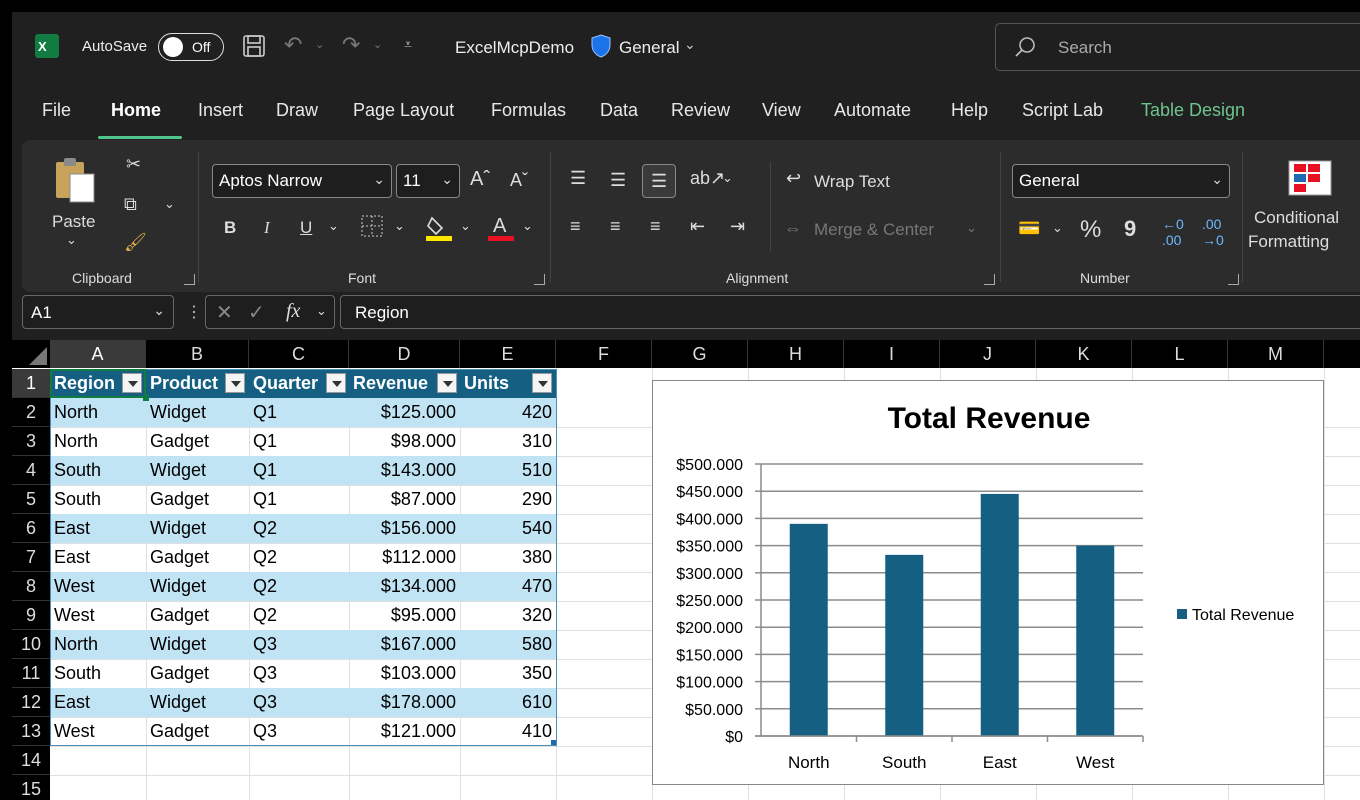  What do you see at coordinates (527, 225) in the screenshot?
I see `font-color-dropdown-icon: ⌄` at bounding box center [527, 225].